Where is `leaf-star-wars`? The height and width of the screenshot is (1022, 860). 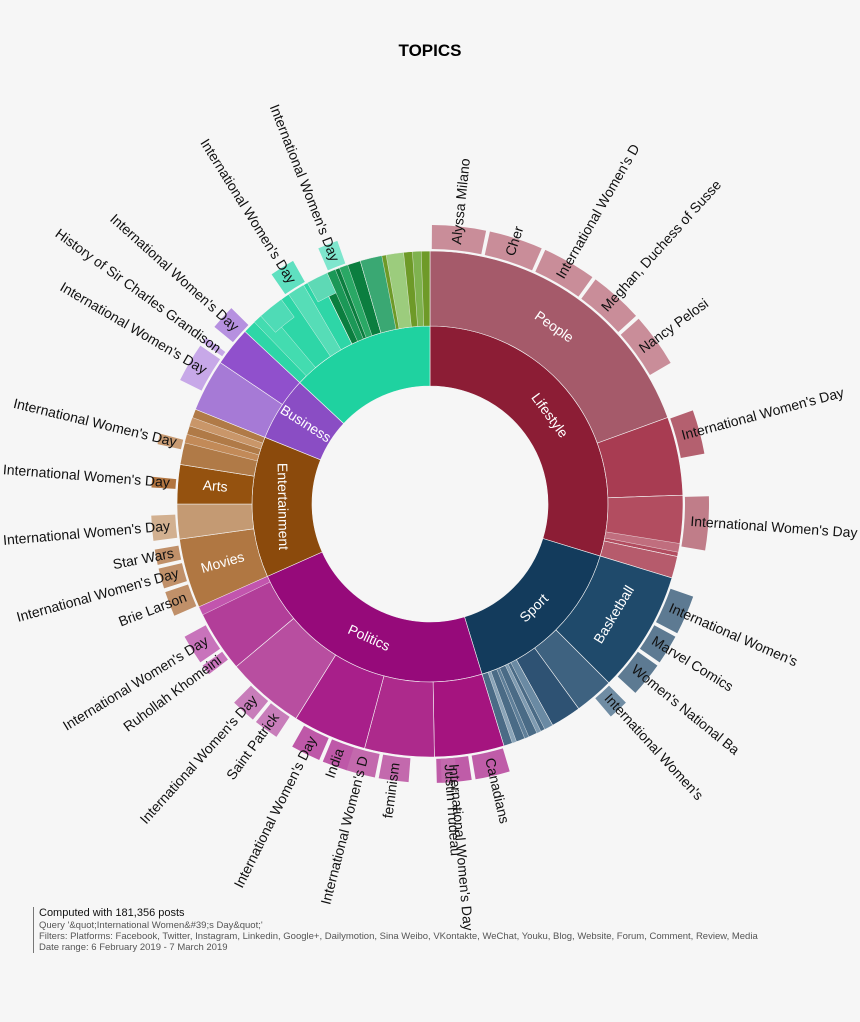 leaf-star-wars is located at coordinates (168, 555).